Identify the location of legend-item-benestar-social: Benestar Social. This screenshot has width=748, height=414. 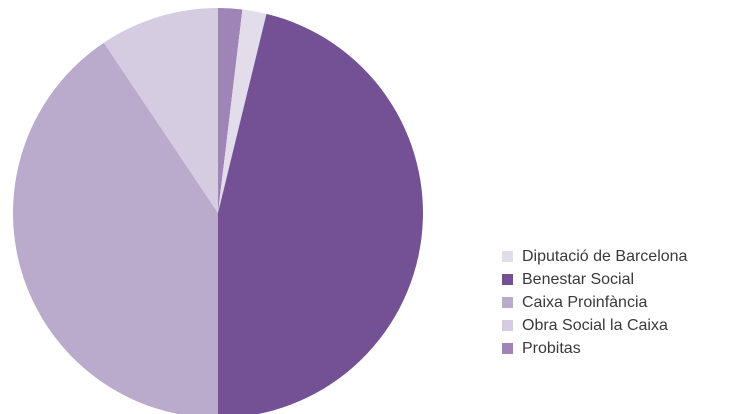
(594, 279).